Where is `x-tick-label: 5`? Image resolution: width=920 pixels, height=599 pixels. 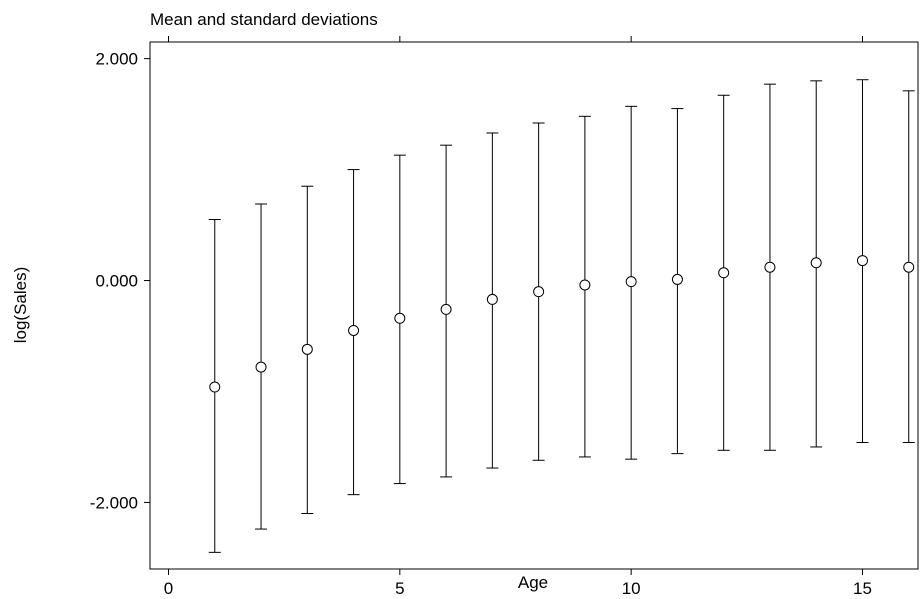 x-tick-label: 5 is located at coordinates (399, 588).